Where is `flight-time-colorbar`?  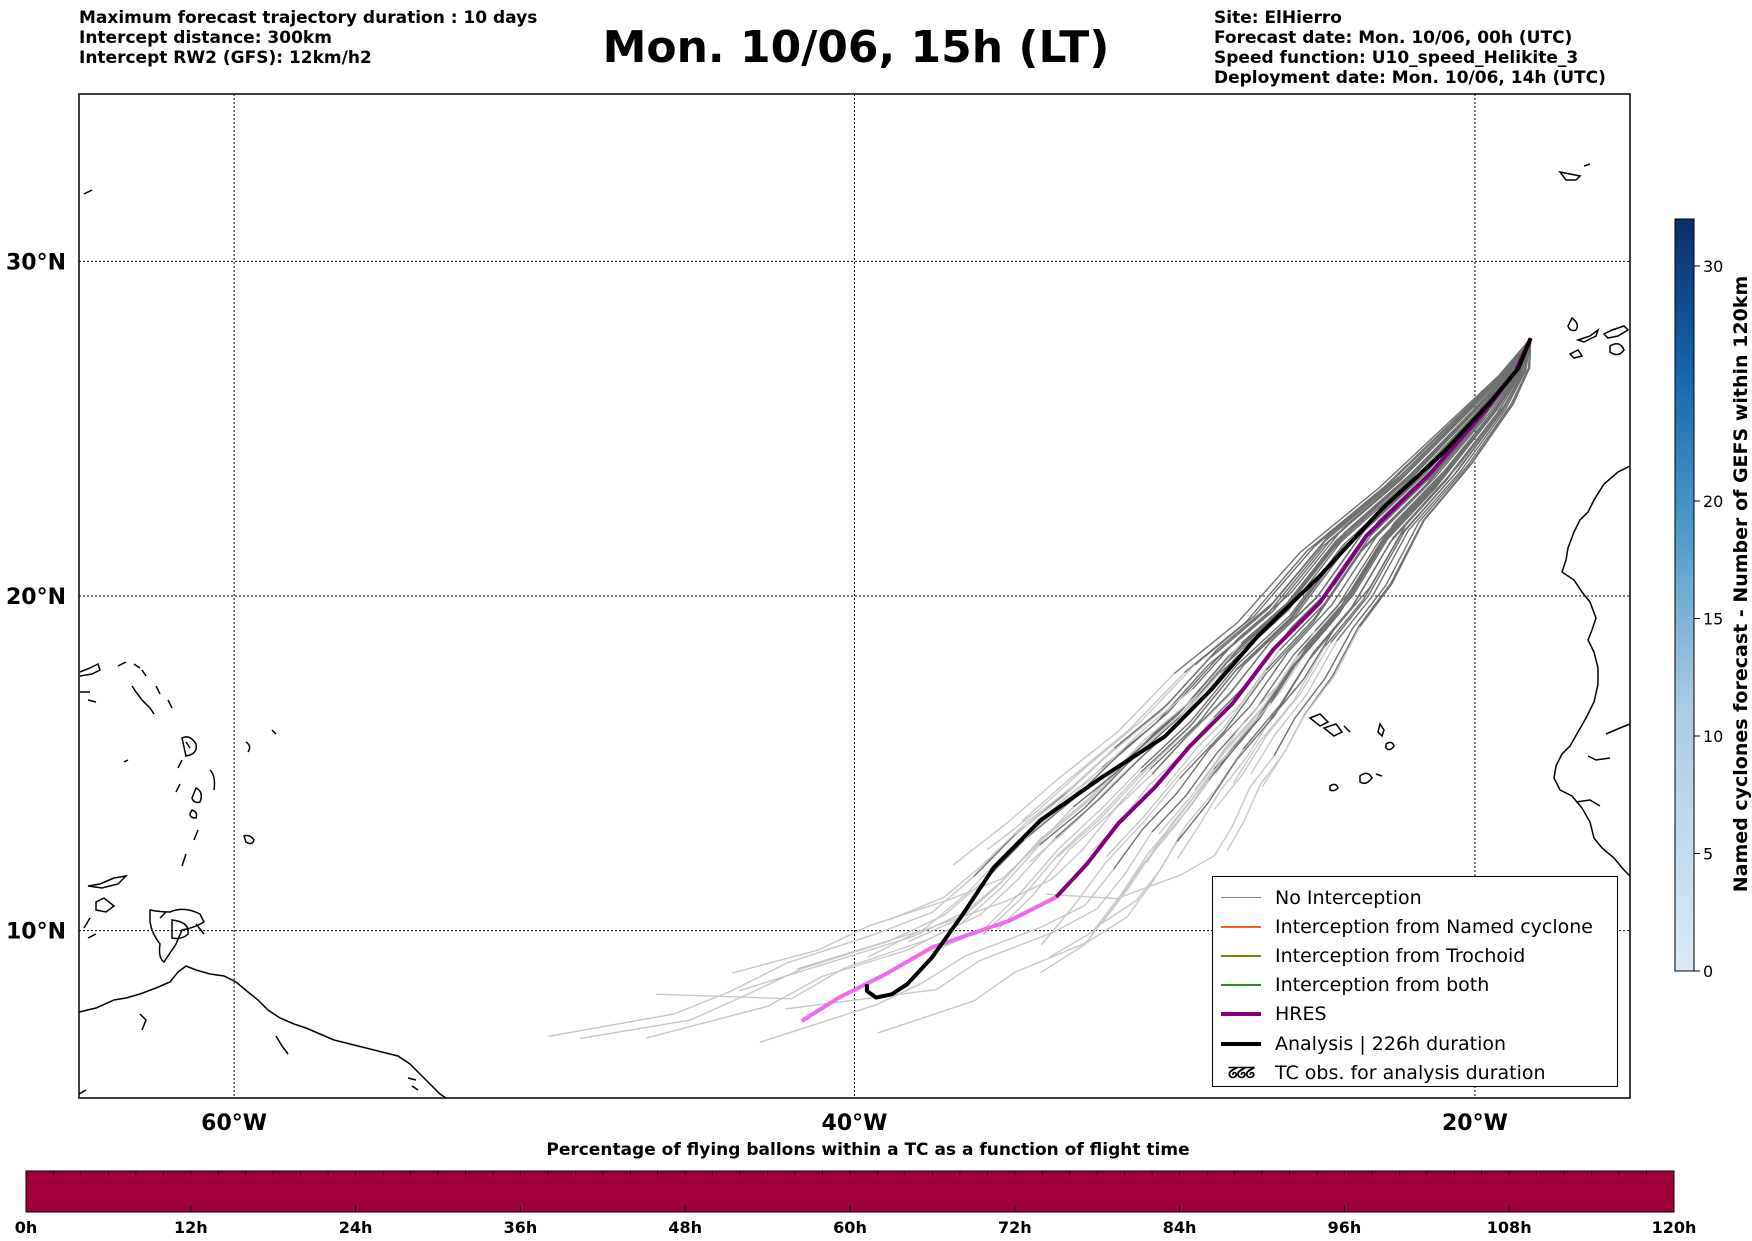 flight-time-colorbar is located at coordinates (850, 1191).